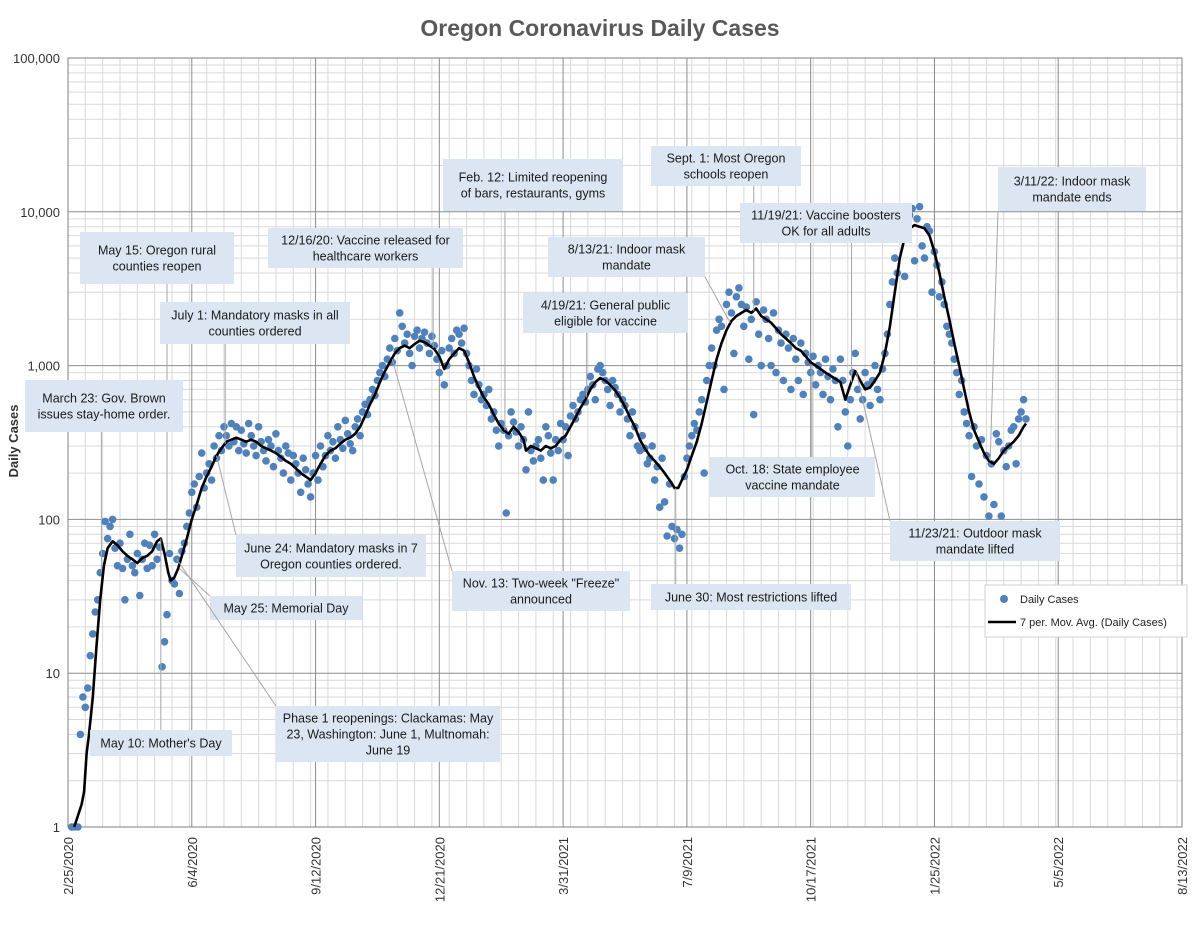 The height and width of the screenshot is (946, 1200). I want to click on annotation-text: 11/23/21: Outdoor mask, so click(975, 534).